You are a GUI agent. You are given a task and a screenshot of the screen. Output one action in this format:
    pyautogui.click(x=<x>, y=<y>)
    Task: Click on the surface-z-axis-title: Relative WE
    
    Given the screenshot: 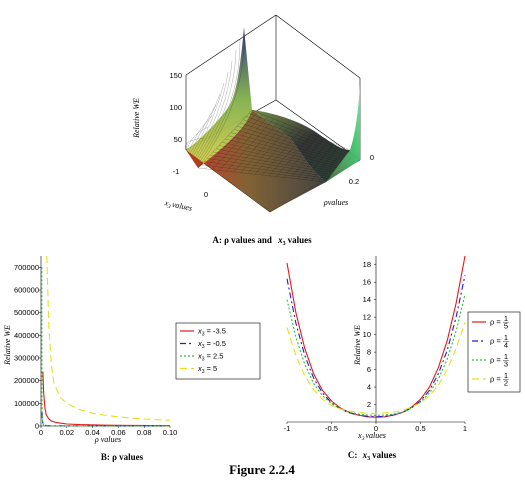 What is the action you would take?
    pyautogui.click(x=136, y=118)
    